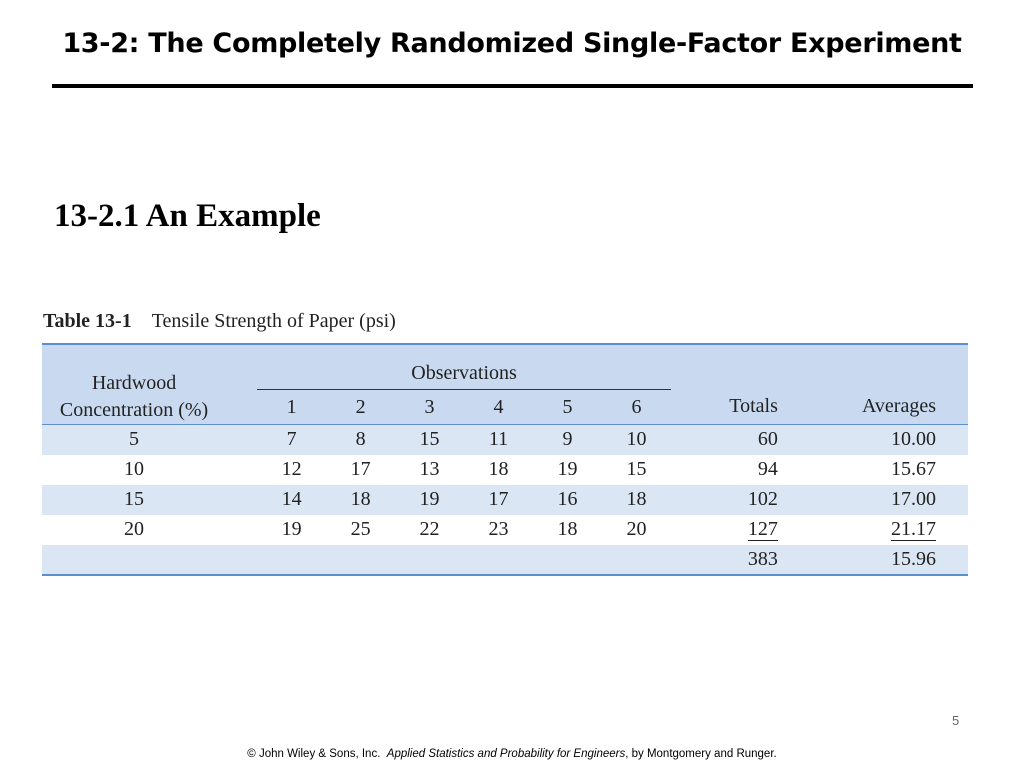 Image resolution: width=1024 pixels, height=768 pixels. What do you see at coordinates (429, 529) in the screenshot?
I see `cell-observation: 22` at bounding box center [429, 529].